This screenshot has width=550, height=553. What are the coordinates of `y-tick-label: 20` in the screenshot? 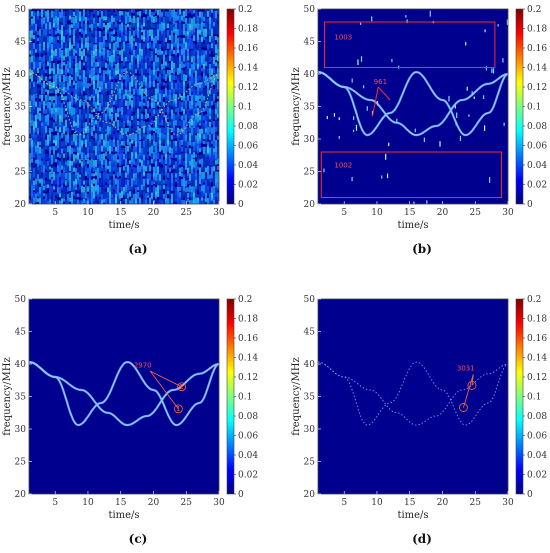 It's located at (310, 495).